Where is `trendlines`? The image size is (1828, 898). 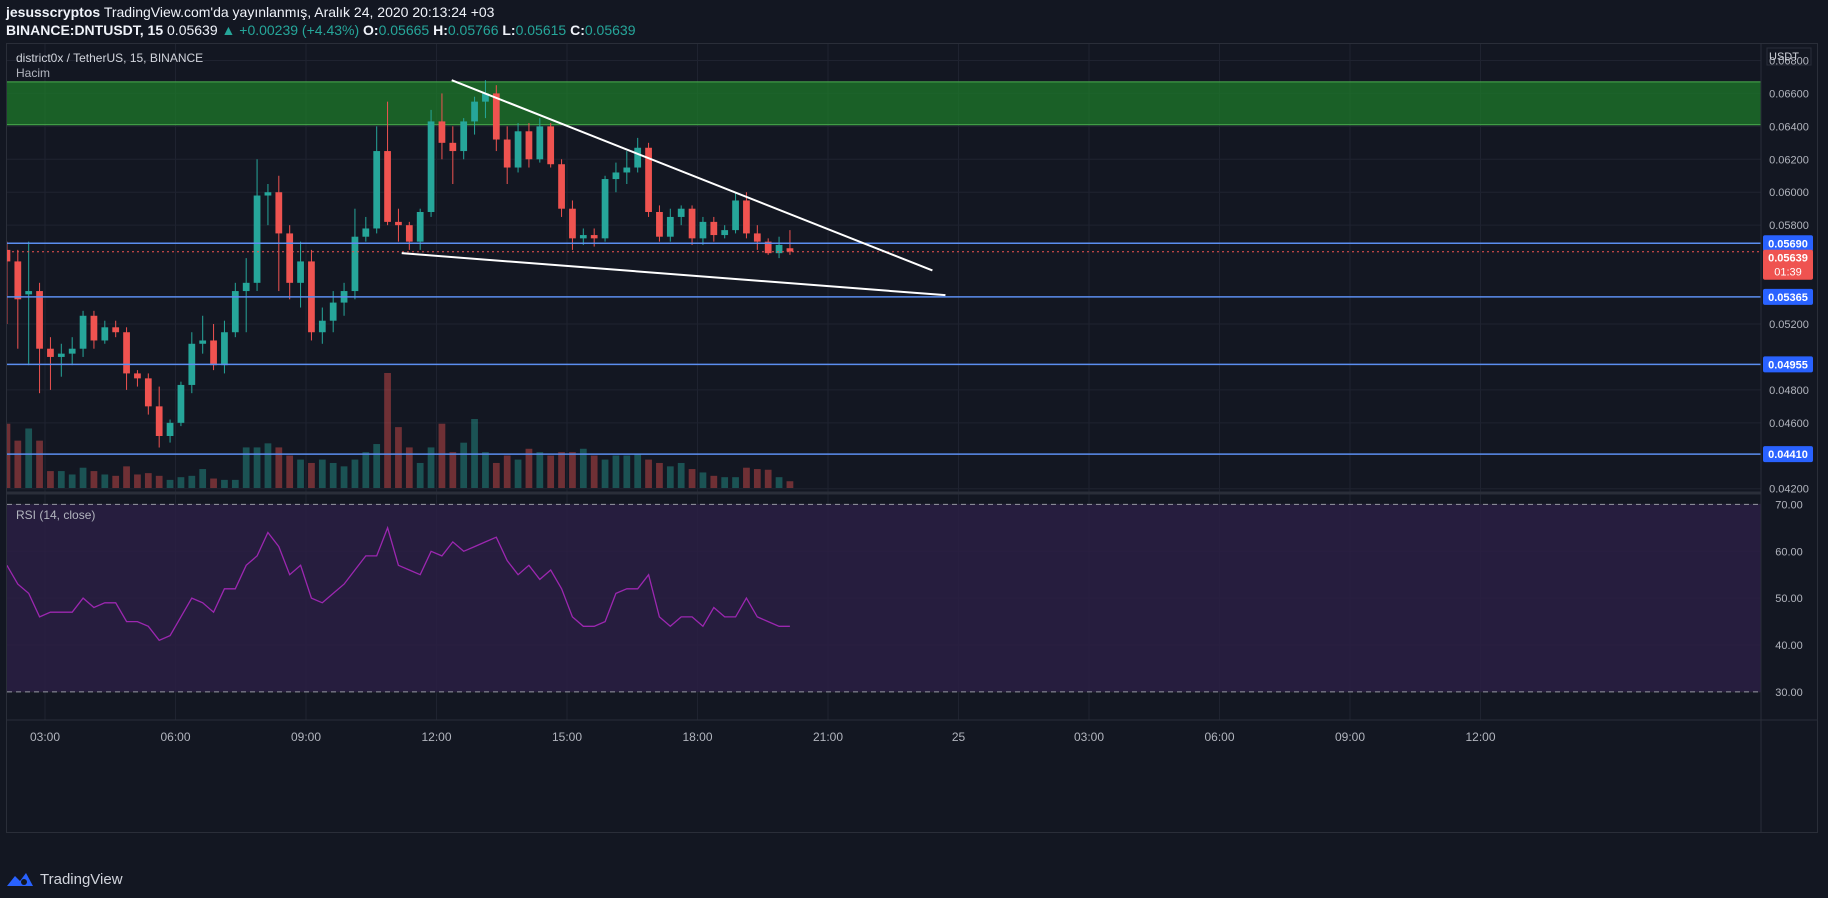 trendlines is located at coordinates (673, 188).